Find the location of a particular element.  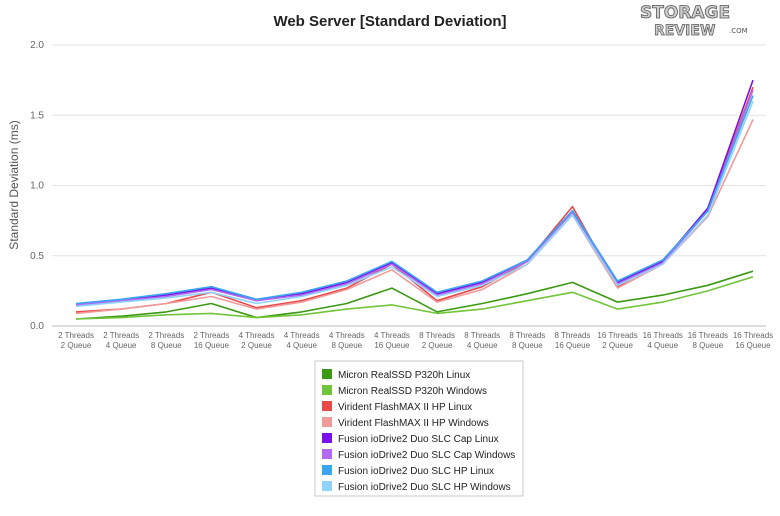

legend-box is located at coordinates (419, 428).